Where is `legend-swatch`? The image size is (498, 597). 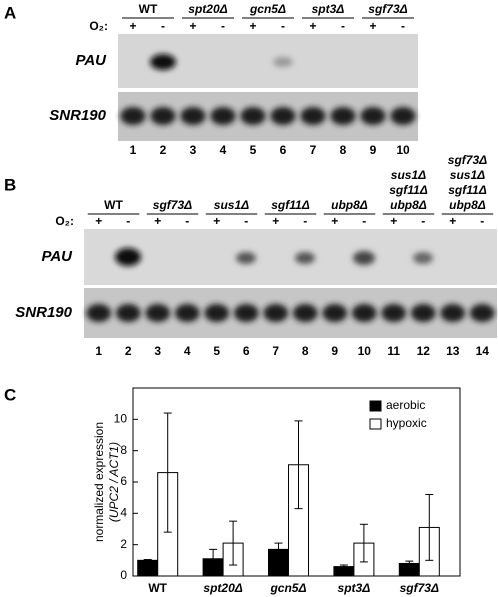 legend-swatch is located at coordinates (375, 406).